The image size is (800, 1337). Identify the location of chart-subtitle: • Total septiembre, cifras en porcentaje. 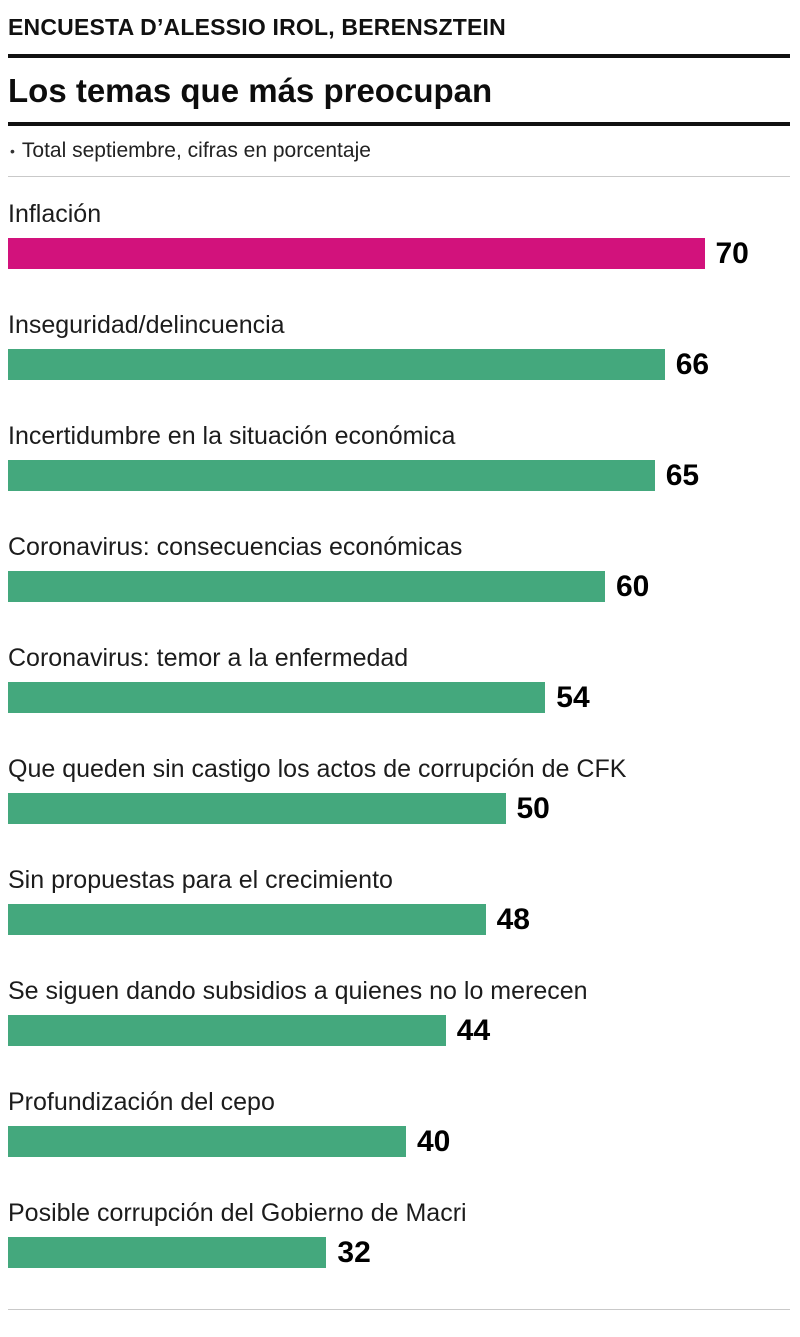
(399, 151).